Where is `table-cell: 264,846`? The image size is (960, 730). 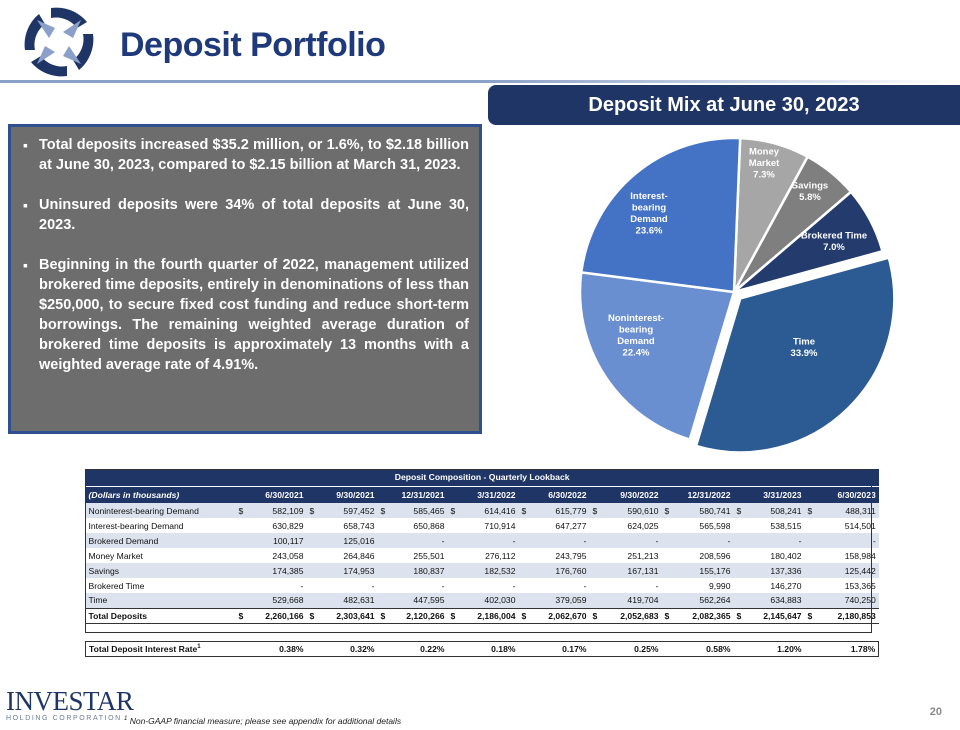 table-cell: 264,846 is located at coordinates (359, 555).